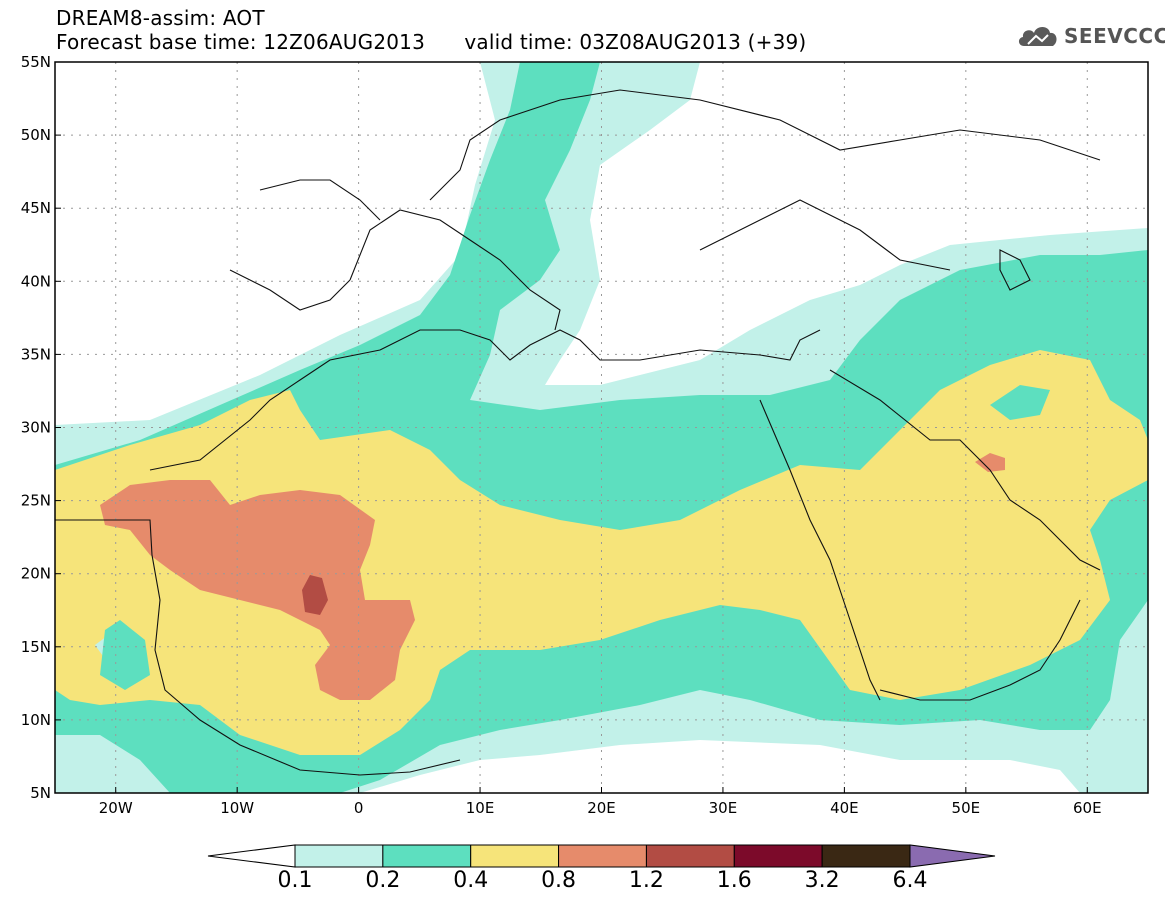 Image resolution: width=1165 pixels, height=905 pixels. What do you see at coordinates (990, 462) in the screenshot?
I see `aot-band-0.8-gulf` at bounding box center [990, 462].